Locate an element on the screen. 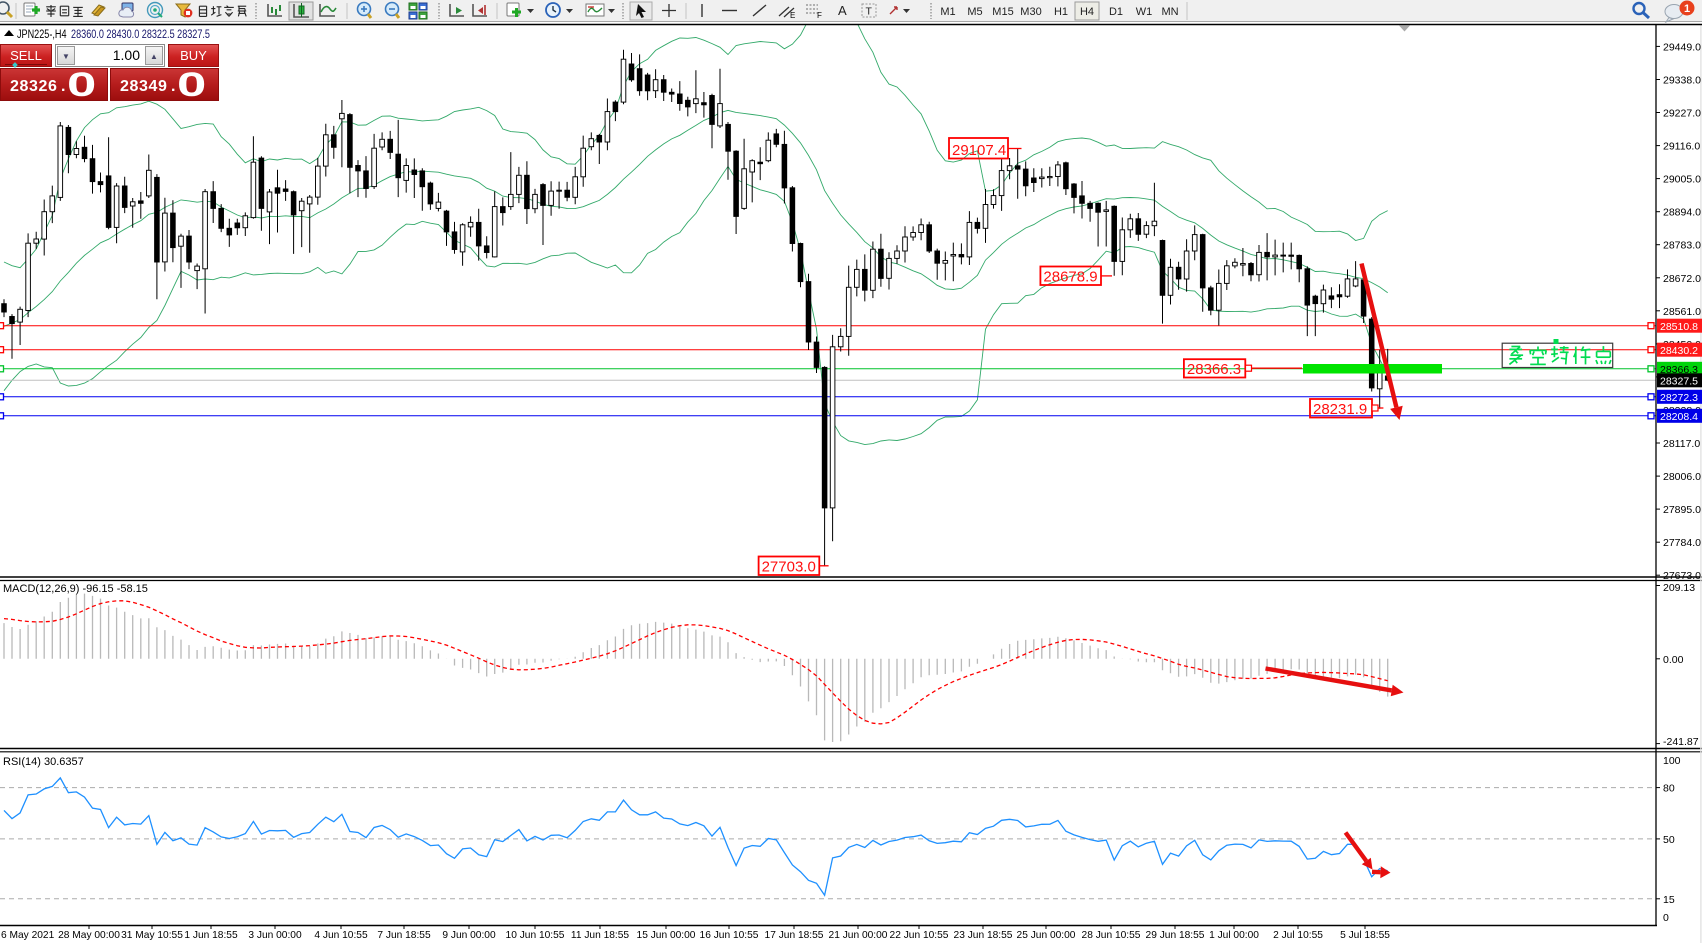 This screenshot has width=1702, height=943. svg-text: 28208.4 is located at coordinates (1679, 417).